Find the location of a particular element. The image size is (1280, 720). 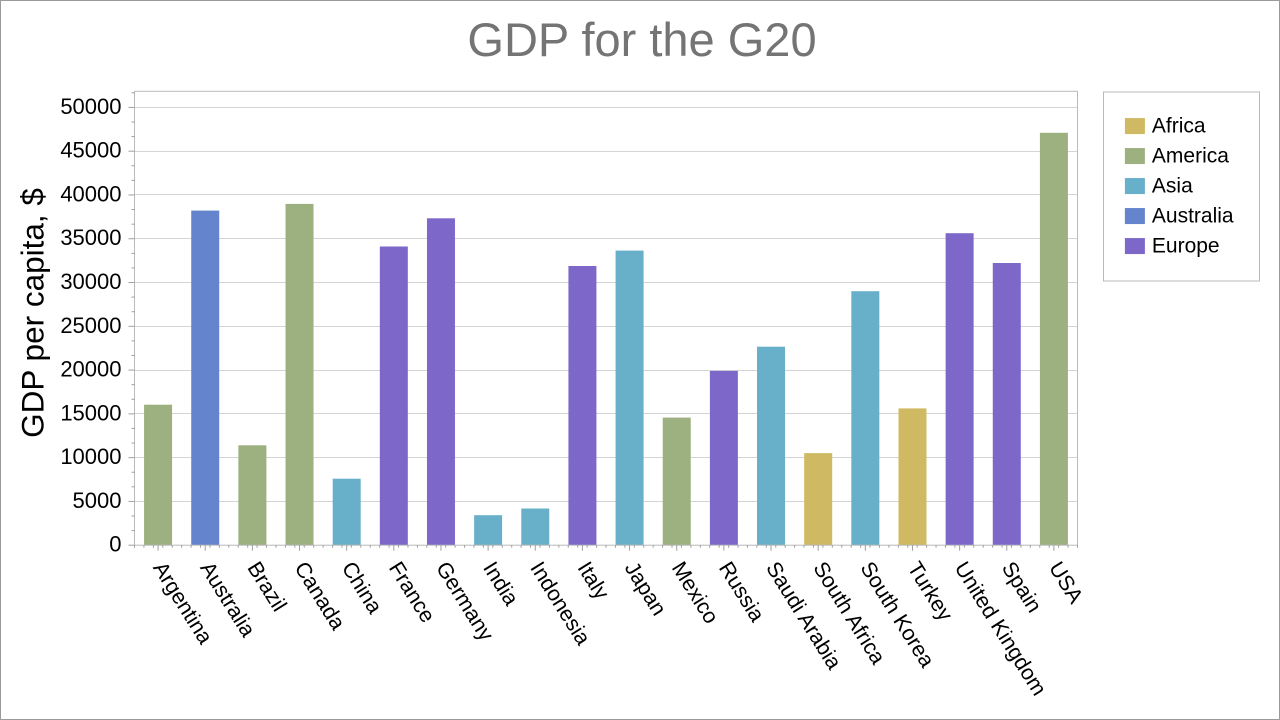

svg-text: 5000 is located at coordinates (97, 500).